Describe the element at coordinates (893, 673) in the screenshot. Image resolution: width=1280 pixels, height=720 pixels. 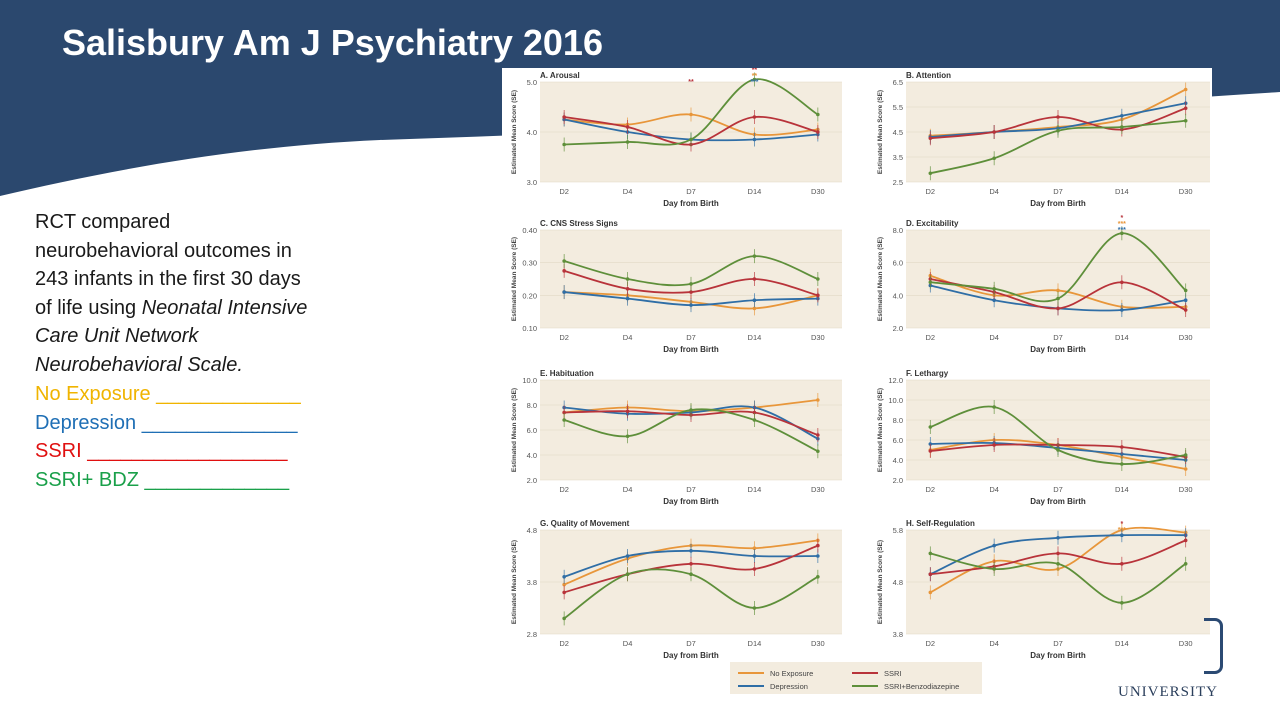
I see `legend-label: SSRI` at that location.